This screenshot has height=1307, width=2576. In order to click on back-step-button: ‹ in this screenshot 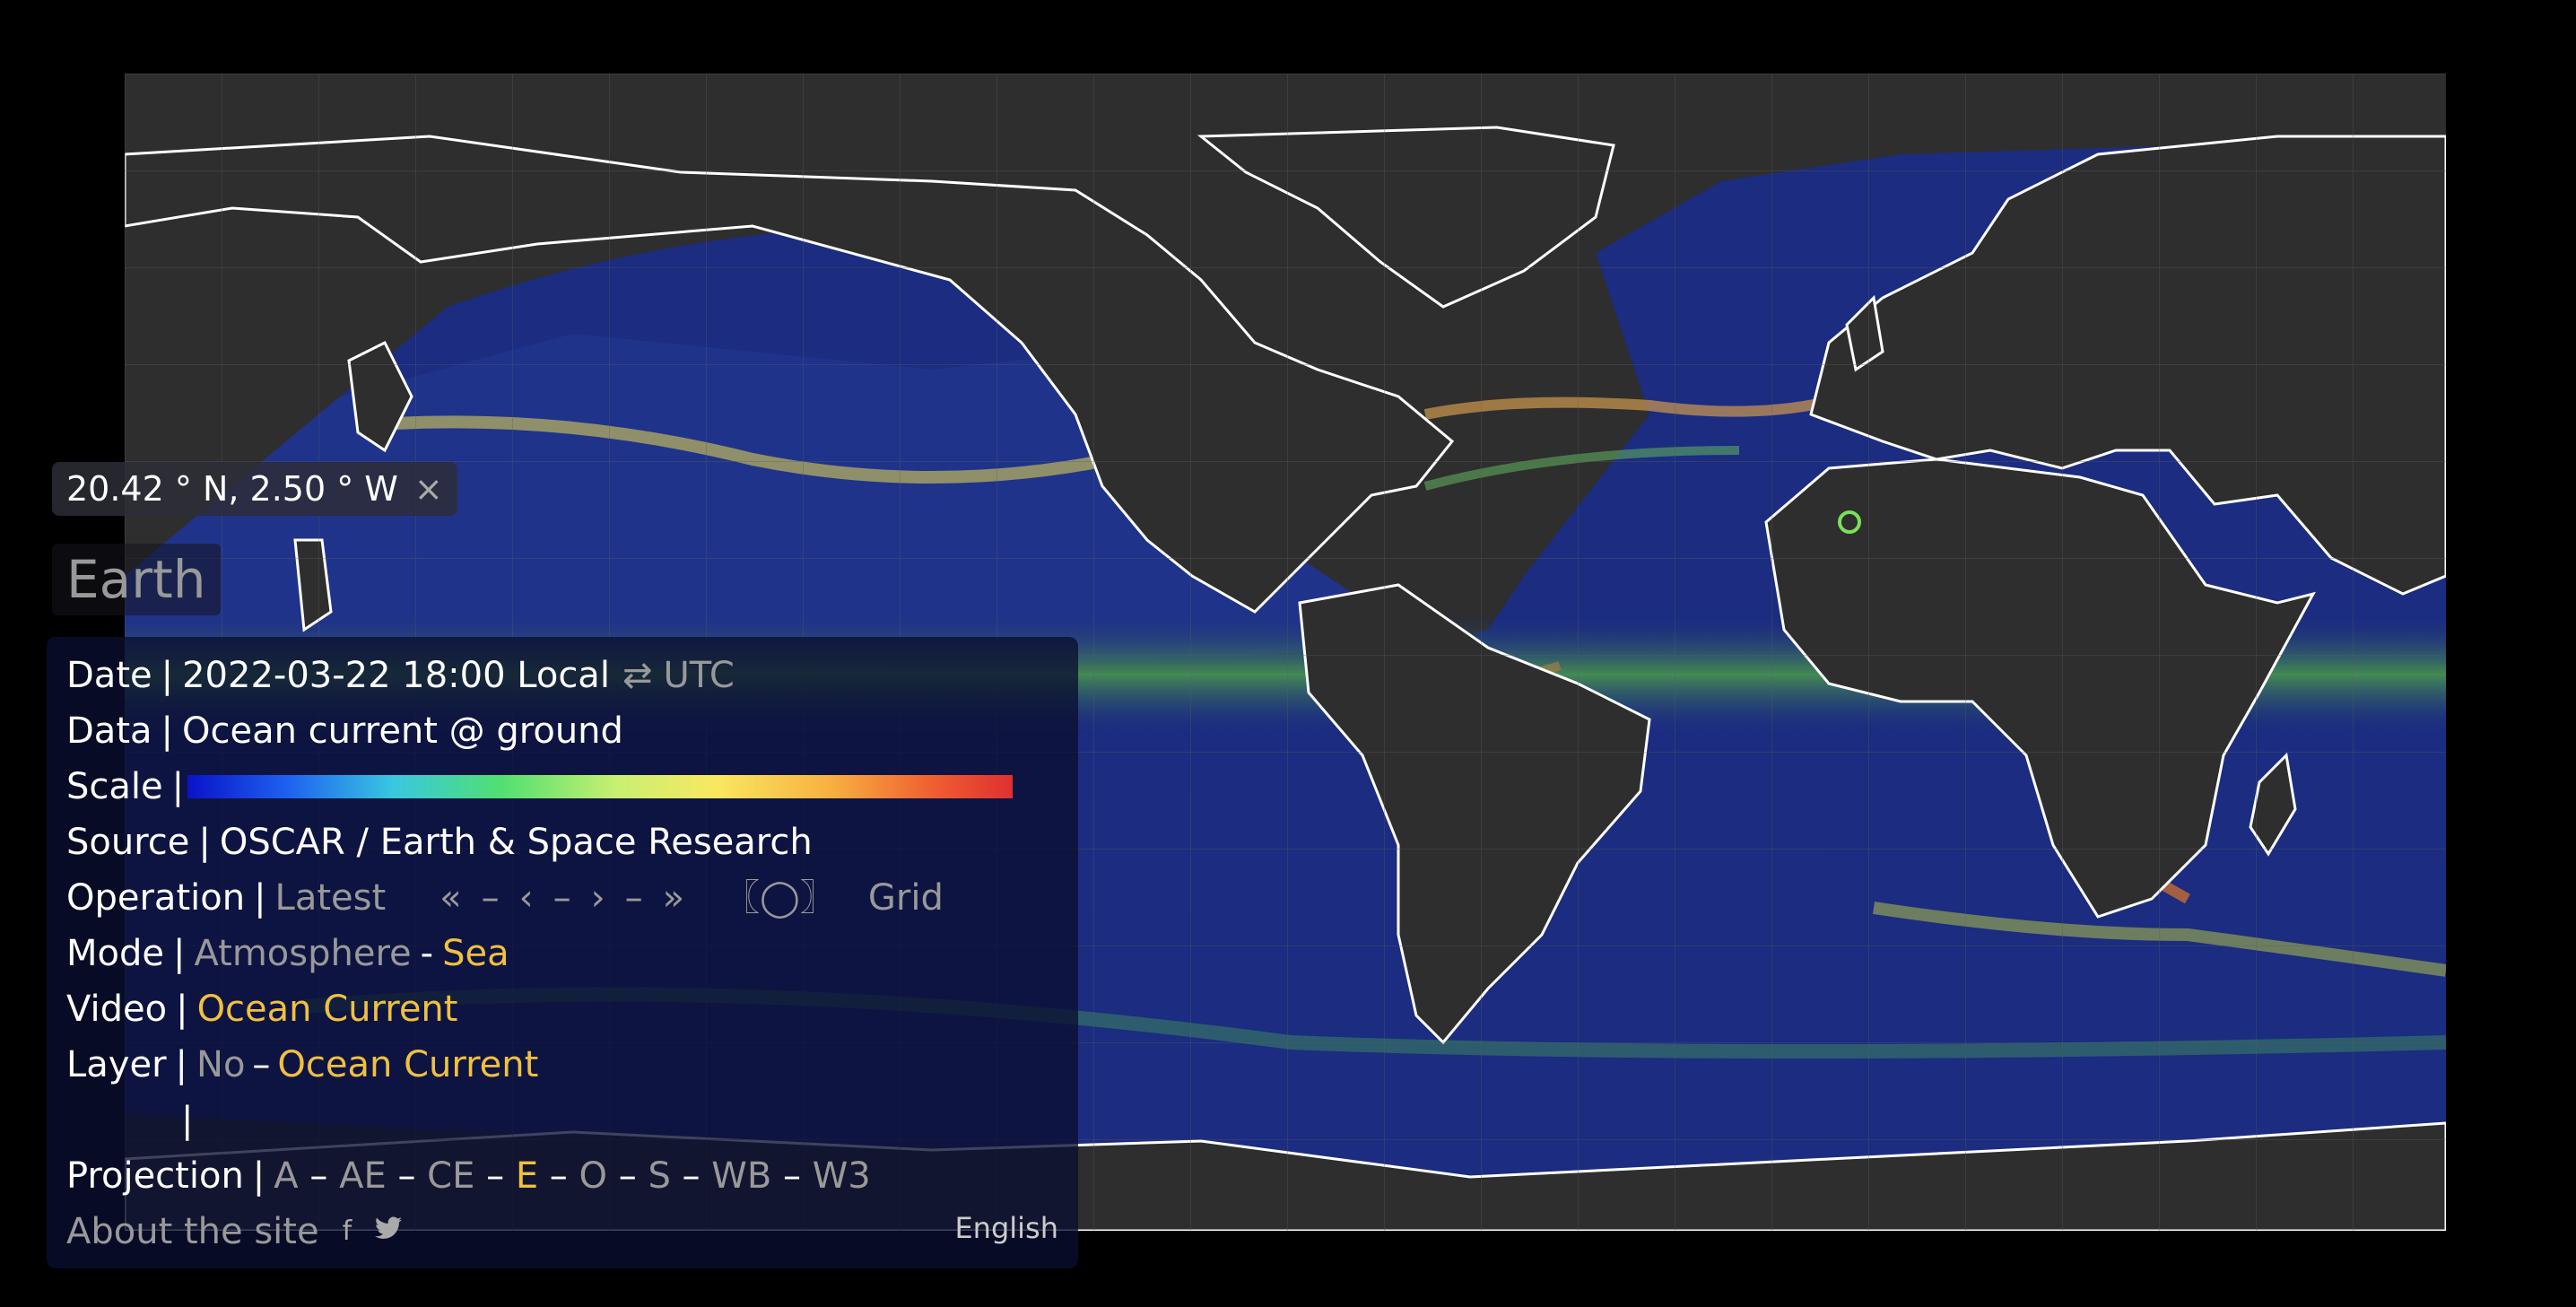, I will do `click(526, 898)`.